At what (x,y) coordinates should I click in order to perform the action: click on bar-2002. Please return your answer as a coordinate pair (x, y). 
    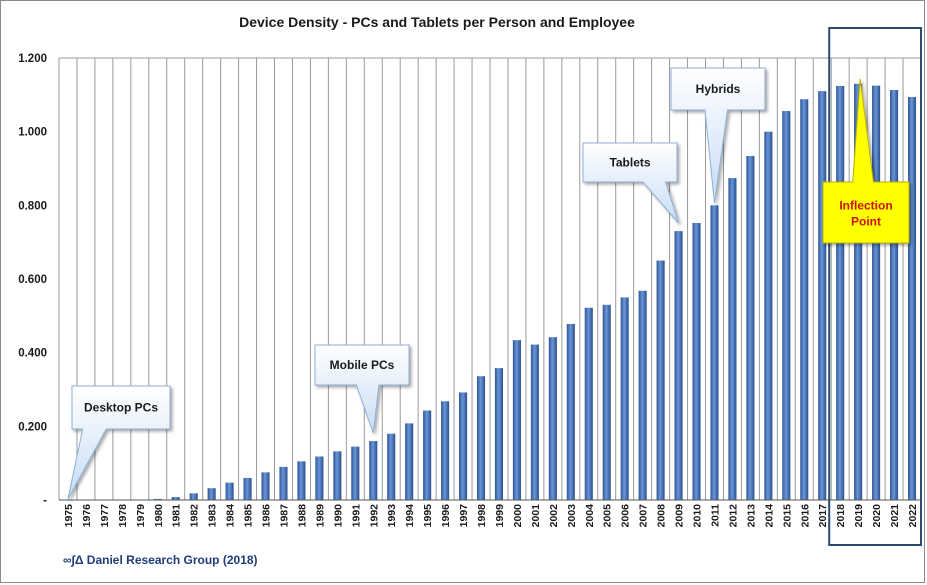
    Looking at the image, I should click on (552, 418).